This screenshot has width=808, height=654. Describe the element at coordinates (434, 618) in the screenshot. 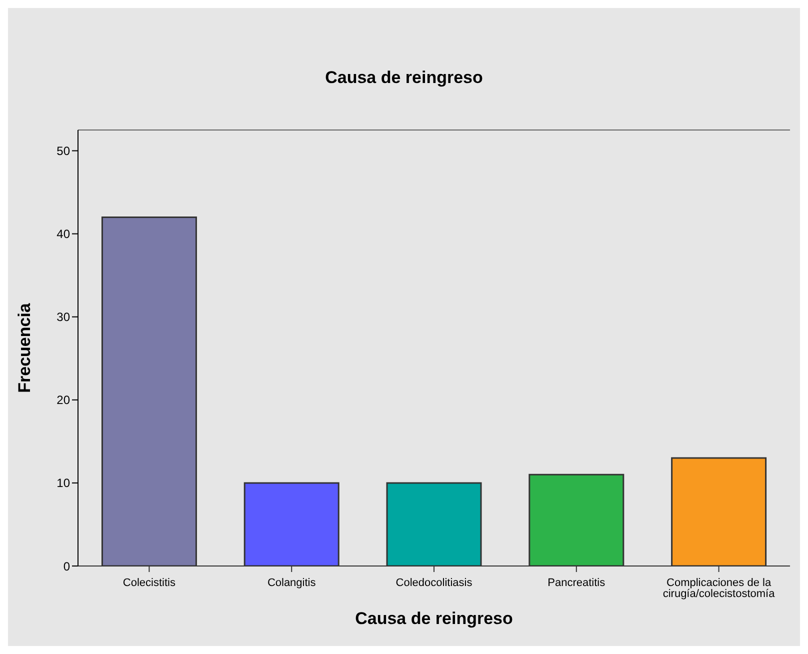

I see `x-axis-title: Causa de reingreso` at that location.